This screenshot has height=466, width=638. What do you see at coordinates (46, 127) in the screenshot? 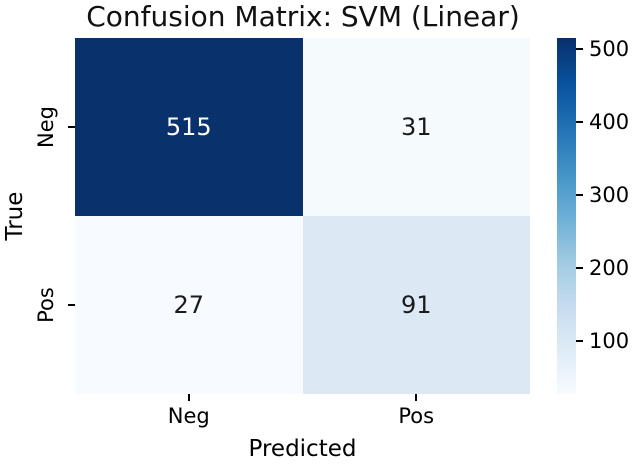
I see `y-tick-label-neg: Neg` at bounding box center [46, 127].